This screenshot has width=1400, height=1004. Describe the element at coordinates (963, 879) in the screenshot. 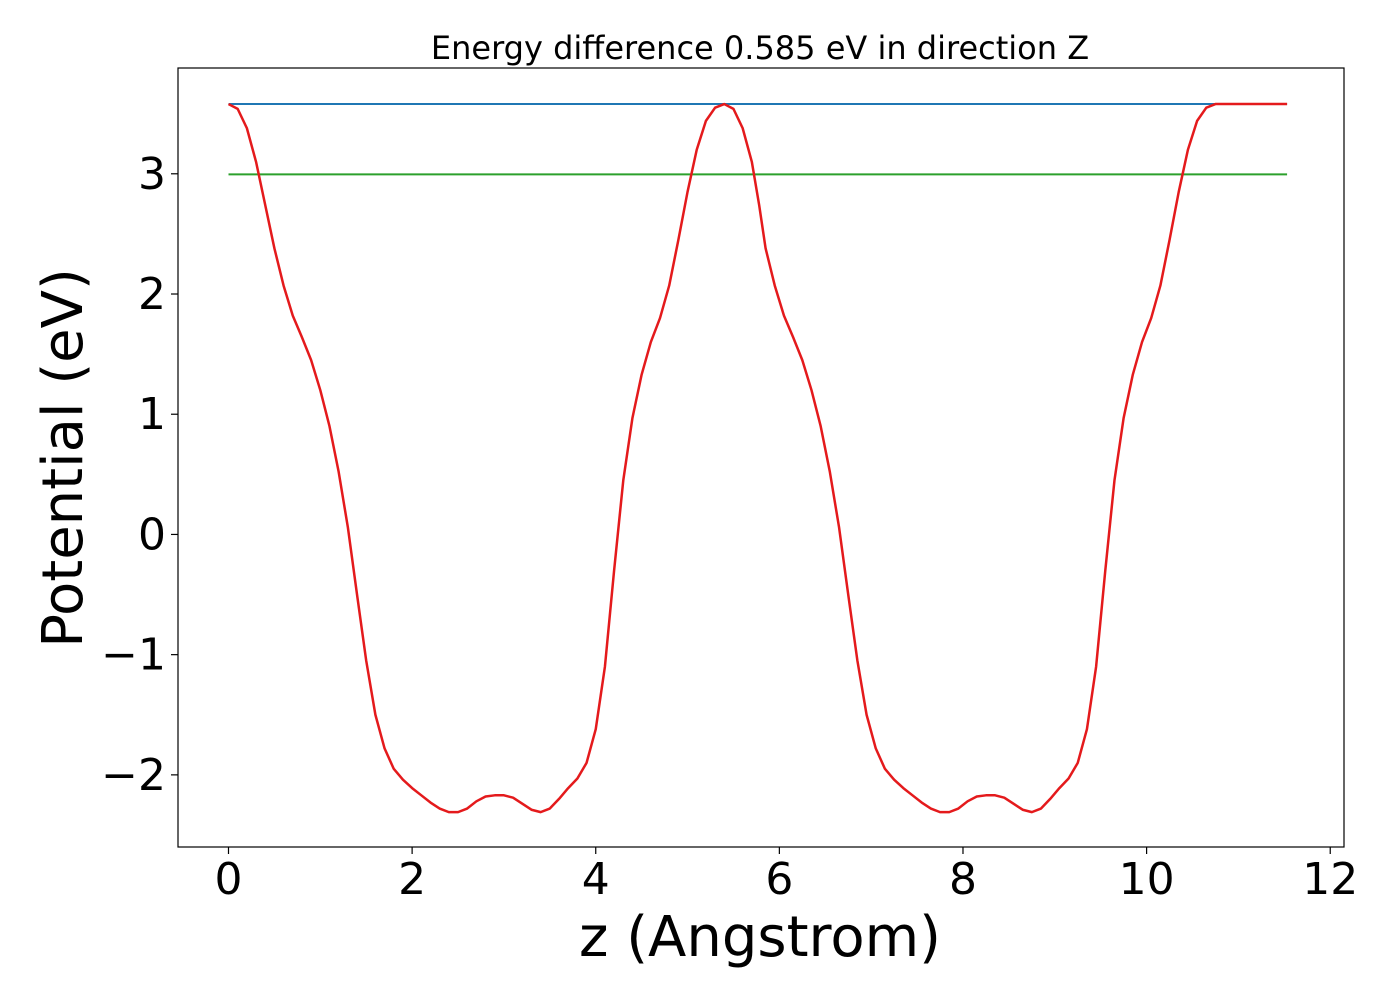

I see `x-tick-label: 8` at that location.